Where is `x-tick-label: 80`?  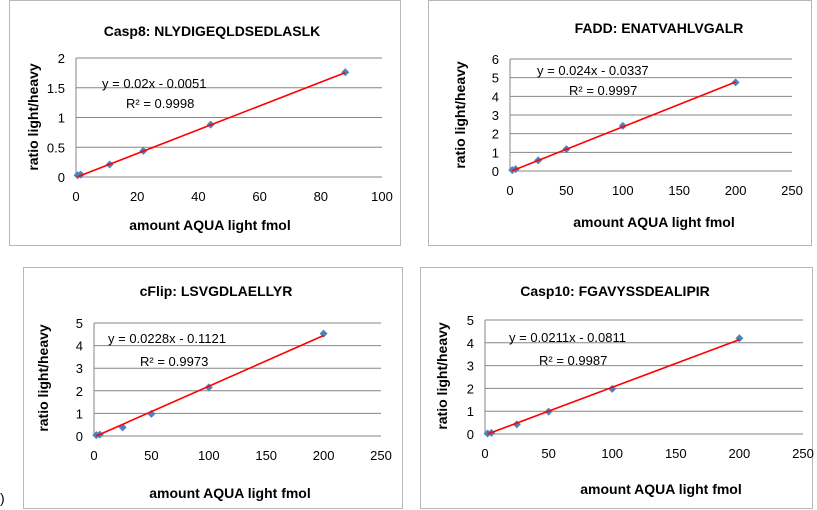
x-tick-label: 80 is located at coordinates (321, 196).